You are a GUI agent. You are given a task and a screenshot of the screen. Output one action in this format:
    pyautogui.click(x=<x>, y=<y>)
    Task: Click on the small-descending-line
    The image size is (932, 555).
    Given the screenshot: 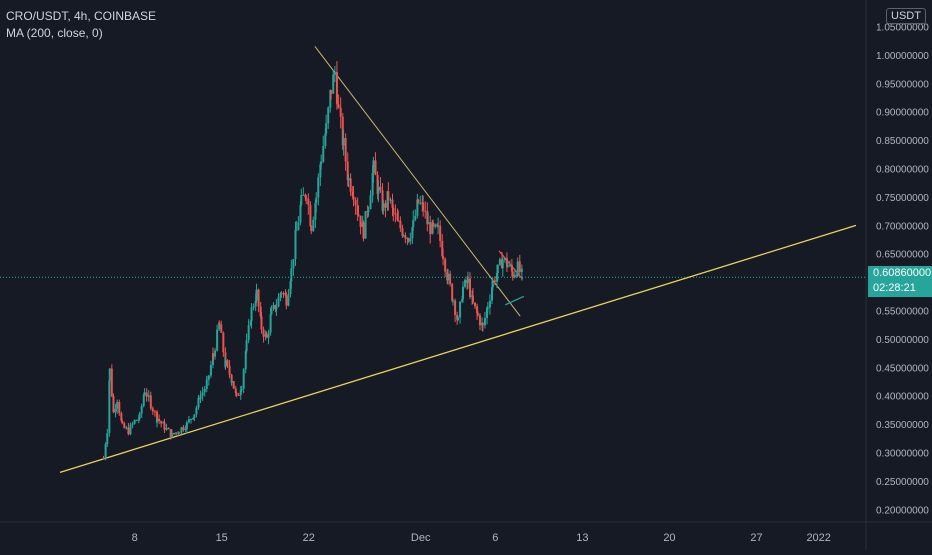 What is the action you would take?
    pyautogui.click(x=511, y=265)
    